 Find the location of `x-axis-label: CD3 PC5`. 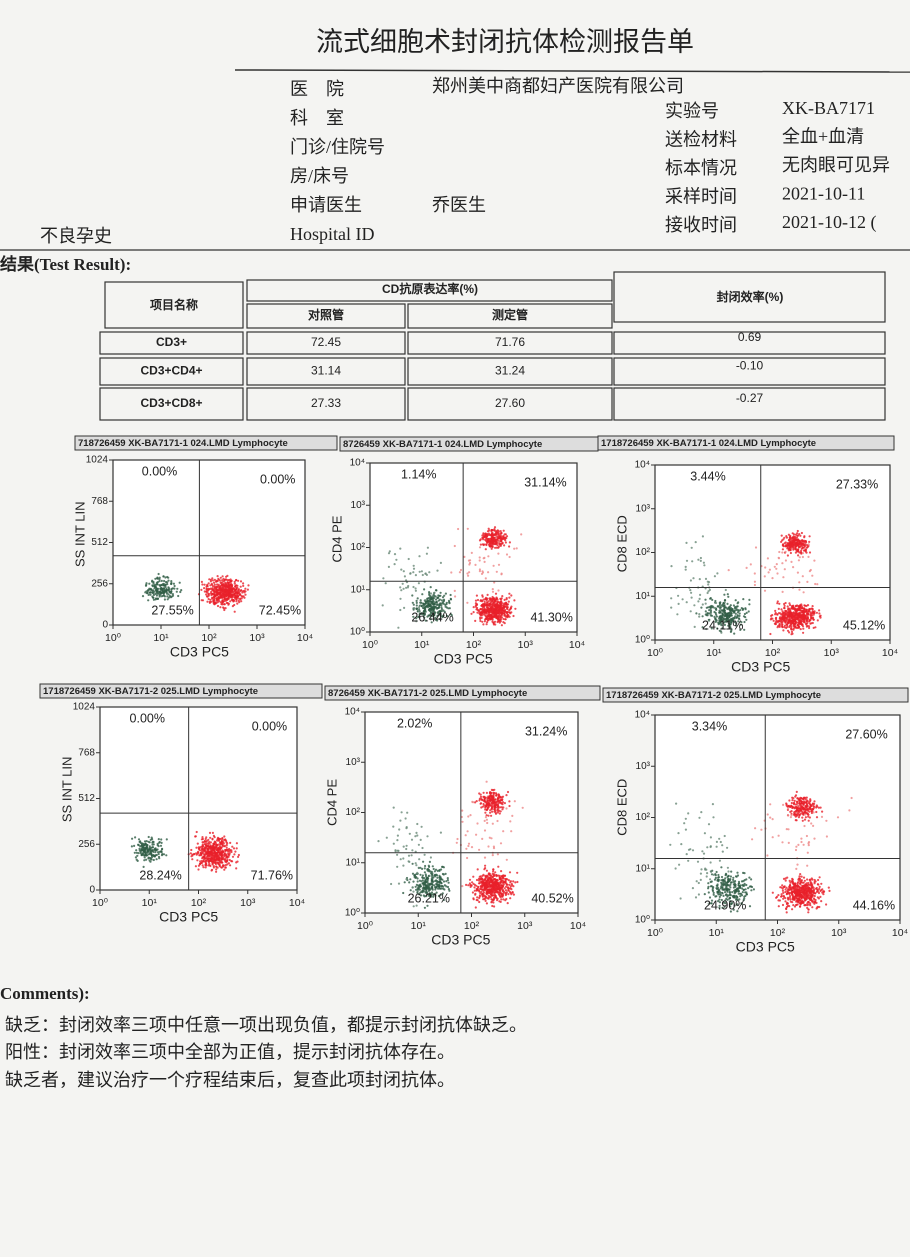

x-axis-label: CD3 PC5 is located at coordinates (188, 917).